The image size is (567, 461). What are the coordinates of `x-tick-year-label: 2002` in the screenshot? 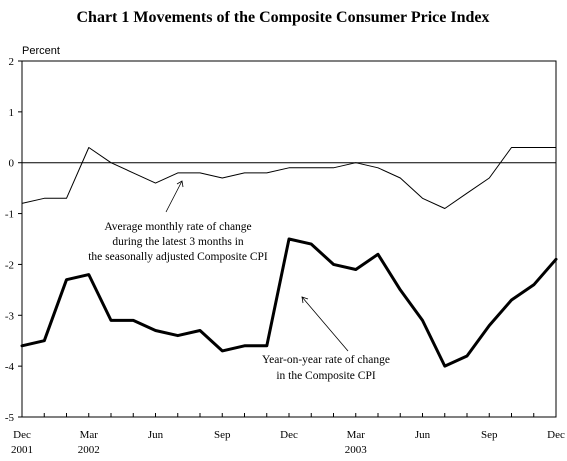 It's located at (89, 450).